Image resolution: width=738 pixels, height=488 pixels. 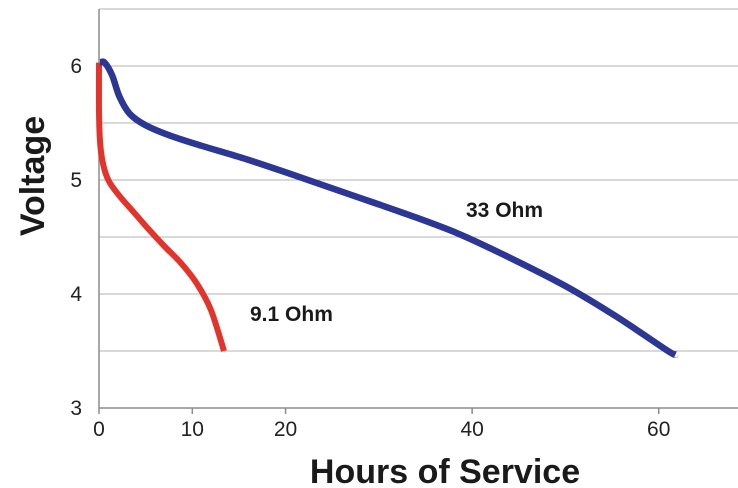 I want to click on x-tick-label-20: 20, so click(x=285, y=429).